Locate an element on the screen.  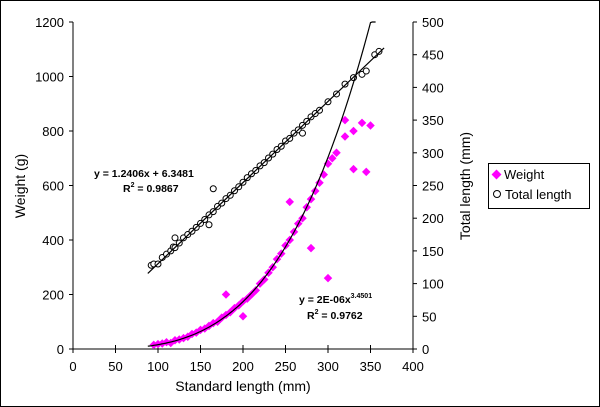
y-tick-label: 1200 is located at coordinates (49, 22).